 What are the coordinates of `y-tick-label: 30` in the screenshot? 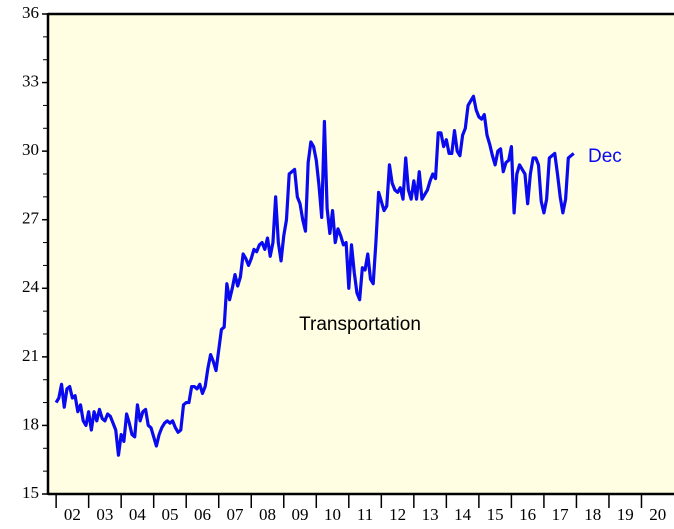 It's located at (30, 149).